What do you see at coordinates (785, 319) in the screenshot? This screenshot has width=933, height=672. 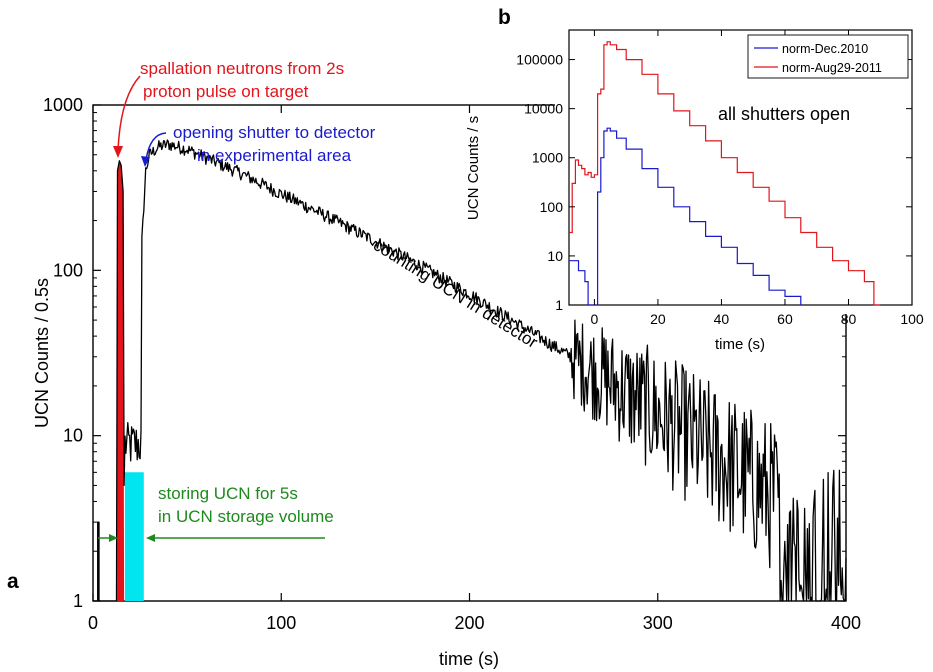 I see `x-tick-label-b: 60` at bounding box center [785, 319].